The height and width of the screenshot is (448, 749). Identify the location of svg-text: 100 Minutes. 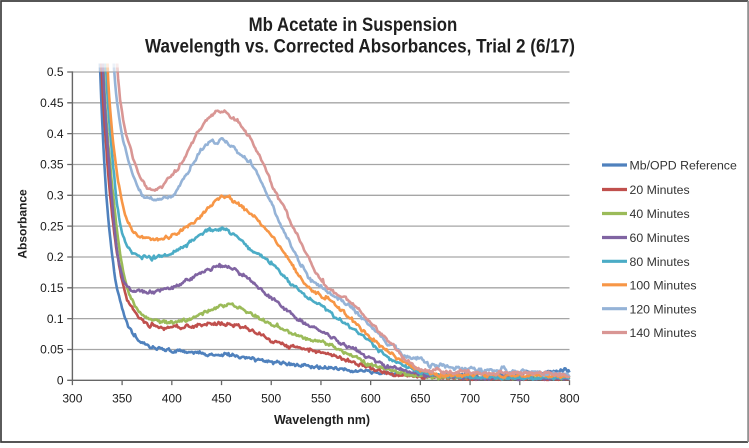
(663, 285).